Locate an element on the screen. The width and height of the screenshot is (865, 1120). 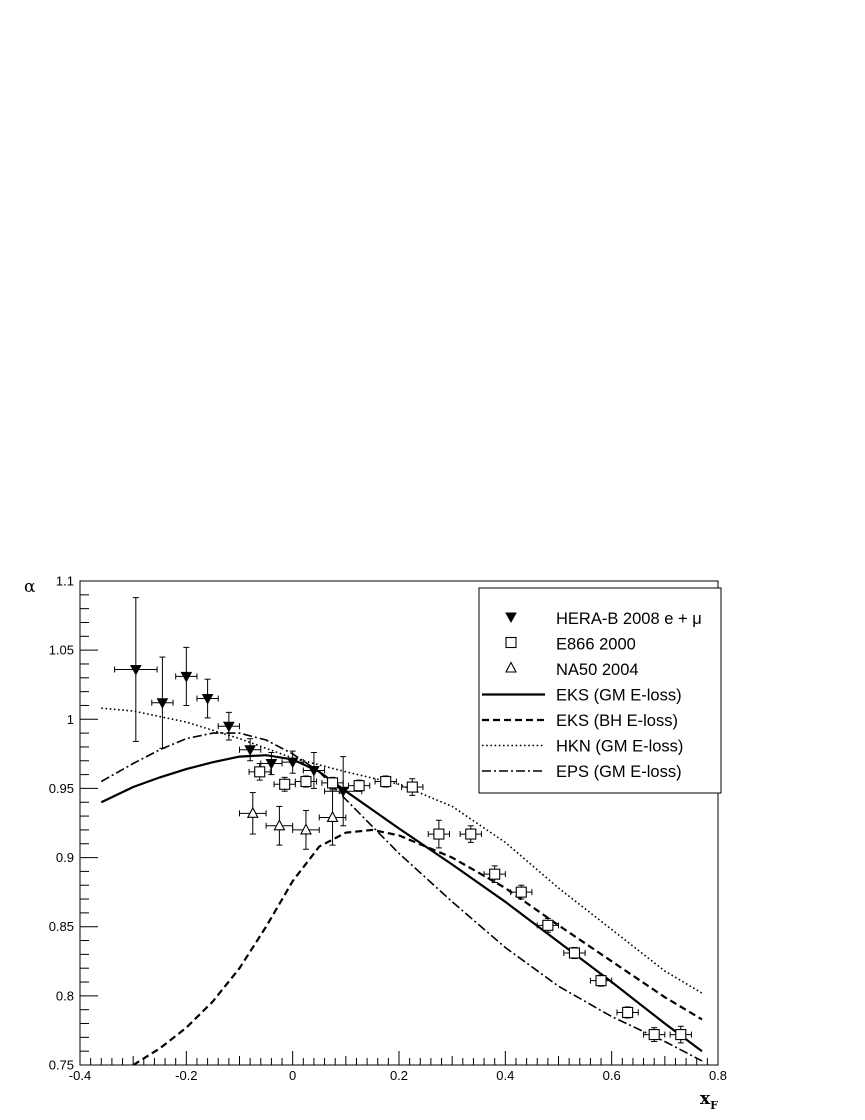
legend-entry-0: HERA-B 2008 e + μ is located at coordinates (603, 619).